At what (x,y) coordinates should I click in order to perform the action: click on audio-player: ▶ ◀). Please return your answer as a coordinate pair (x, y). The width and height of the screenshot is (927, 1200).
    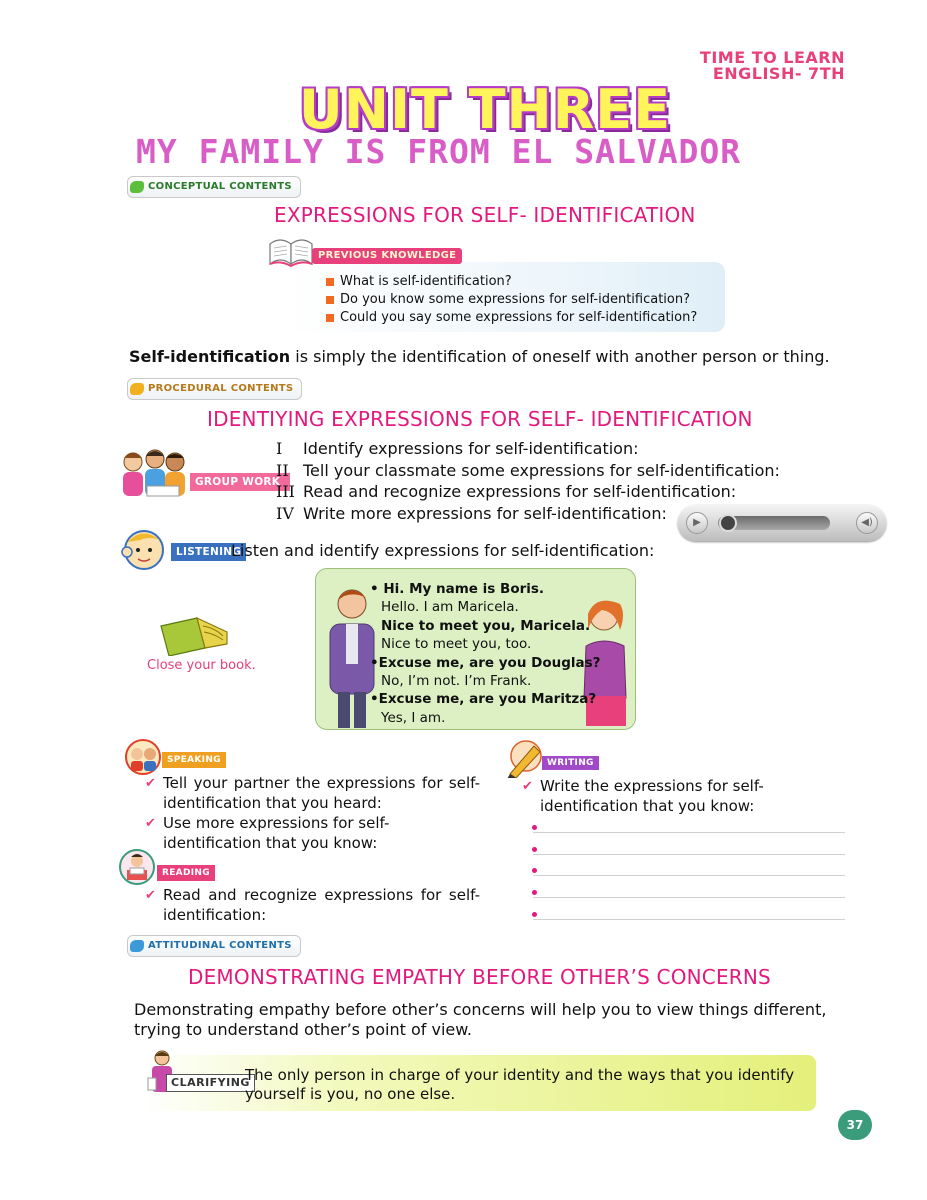
    Looking at the image, I should click on (782, 523).